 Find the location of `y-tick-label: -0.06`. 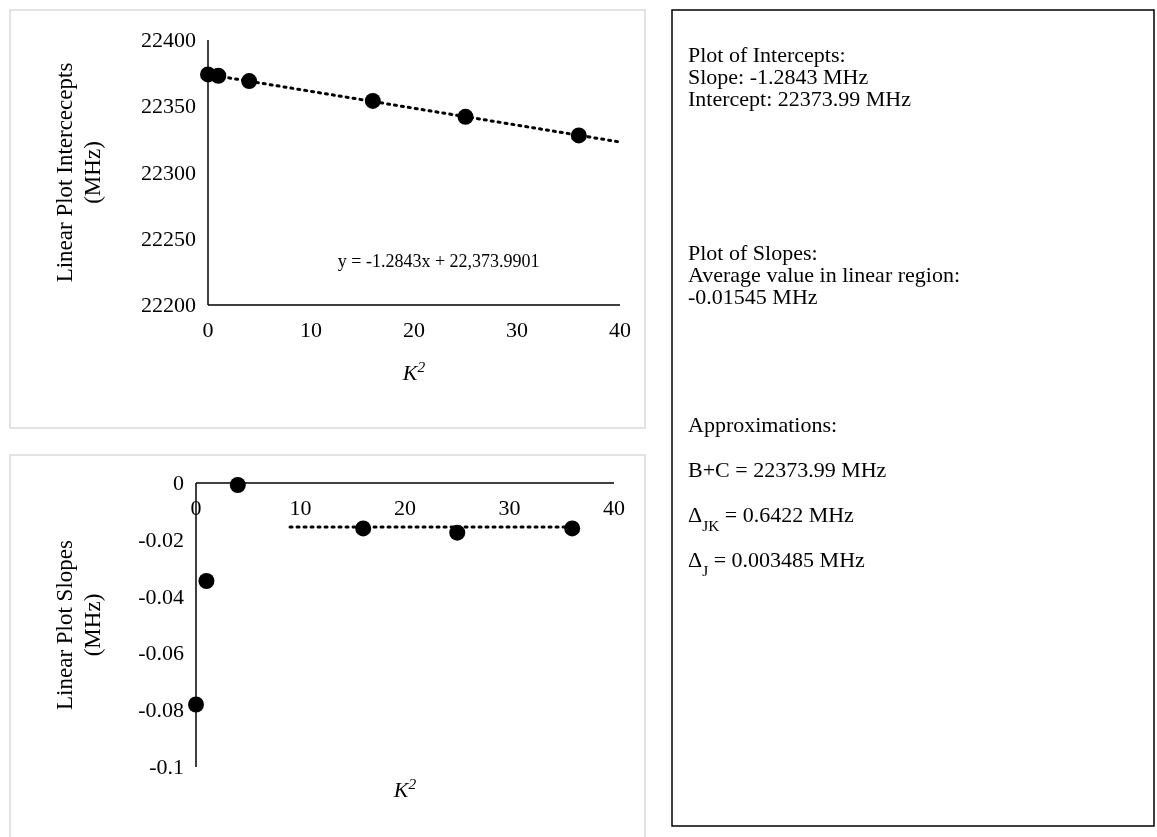

y-tick-label: -0.06 is located at coordinates (161, 653).